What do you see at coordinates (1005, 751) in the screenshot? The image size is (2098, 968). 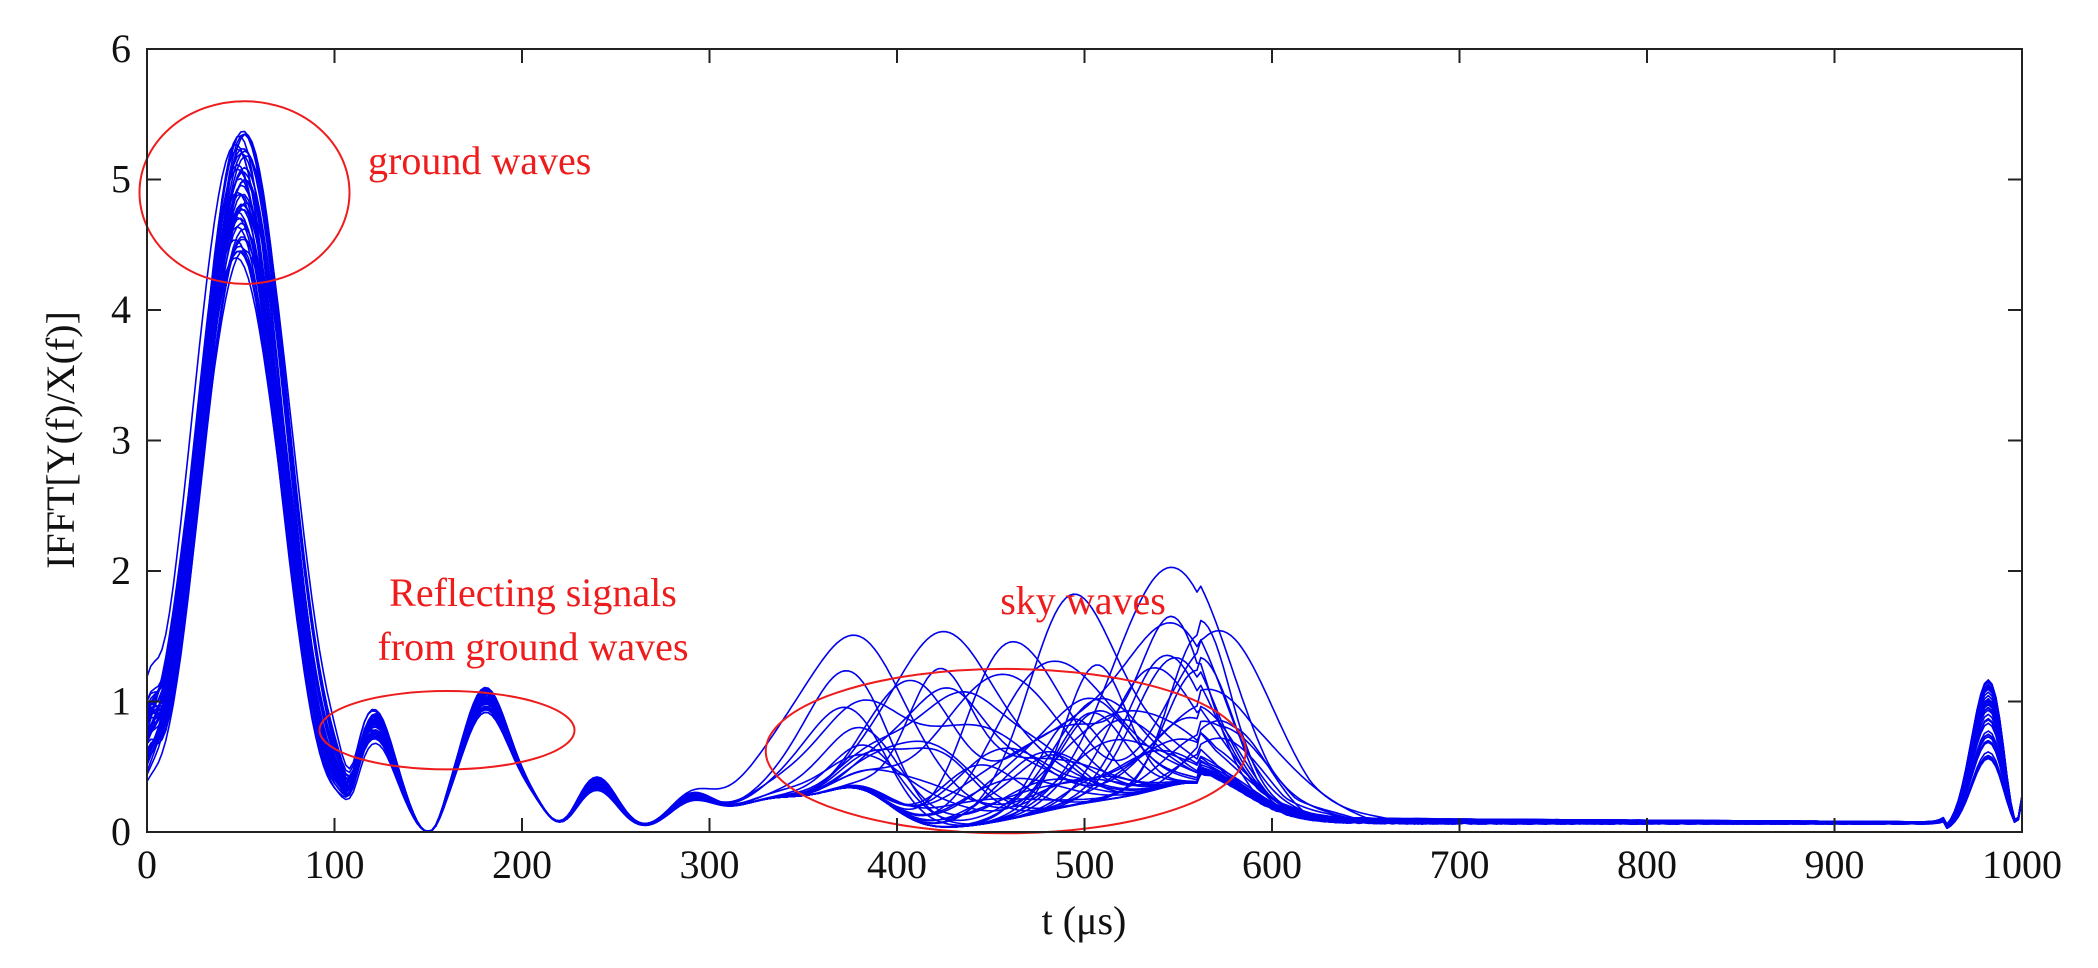 I see `sky-ellipse` at bounding box center [1005, 751].